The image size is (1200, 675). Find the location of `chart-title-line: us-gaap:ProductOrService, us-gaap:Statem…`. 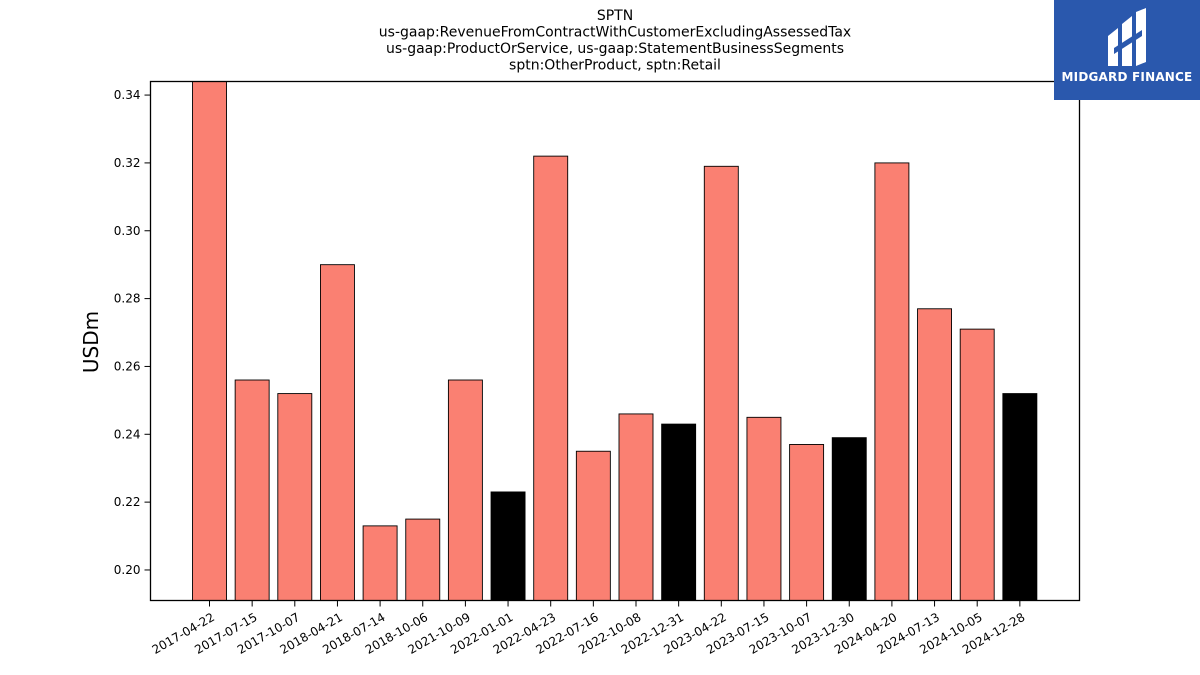

chart-title-line: us-gaap:ProductOrService, us-gaap:Statem… is located at coordinates (615, 49).